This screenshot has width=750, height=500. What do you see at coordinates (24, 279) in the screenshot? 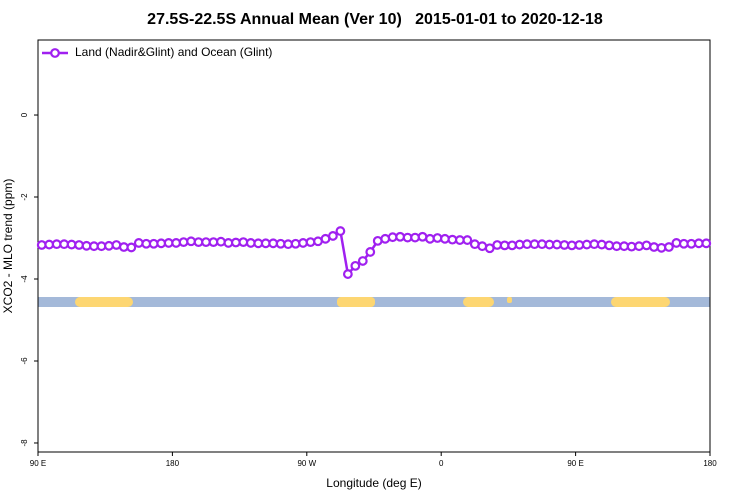
I see `y-tick-label: -4` at bounding box center [24, 279].